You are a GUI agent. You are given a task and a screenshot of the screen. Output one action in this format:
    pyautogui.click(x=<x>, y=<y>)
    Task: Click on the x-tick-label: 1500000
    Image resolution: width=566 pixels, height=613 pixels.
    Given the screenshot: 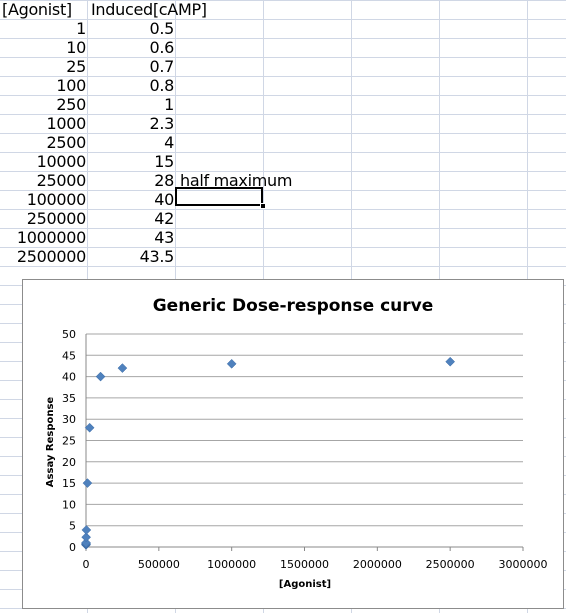 What is the action you would take?
    pyautogui.click(x=304, y=564)
    